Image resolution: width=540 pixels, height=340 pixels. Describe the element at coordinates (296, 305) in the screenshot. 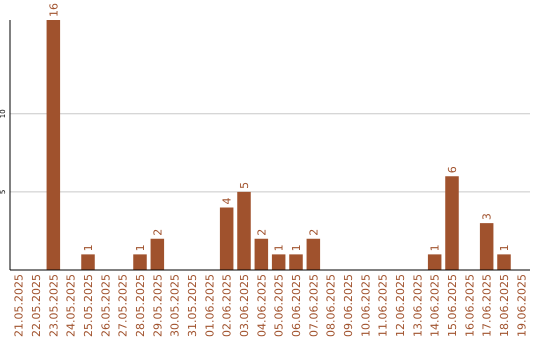

I see `x-tick-label: 06.06.2025` at that location.